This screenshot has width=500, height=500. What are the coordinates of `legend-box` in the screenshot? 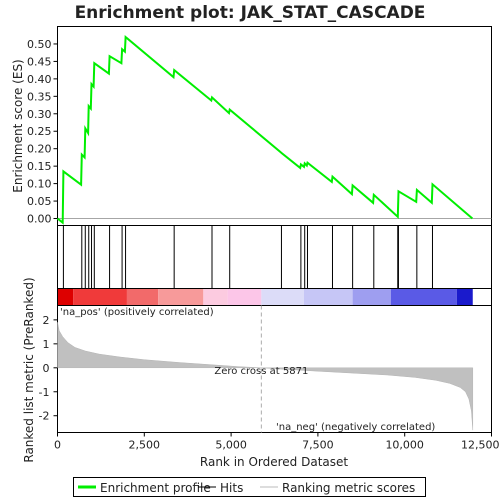 It's located at (249, 487).